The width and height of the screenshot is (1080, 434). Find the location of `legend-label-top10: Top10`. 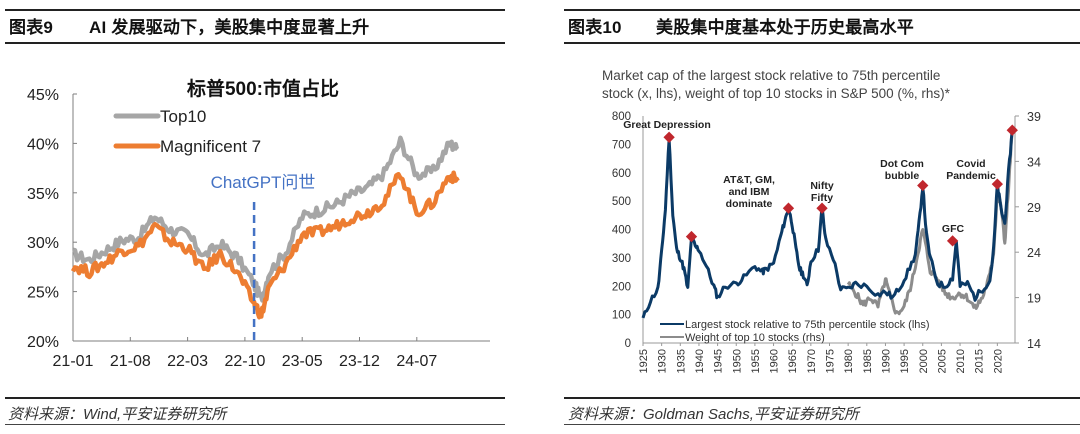

legend-label-top10: Top10 is located at coordinates (183, 116).